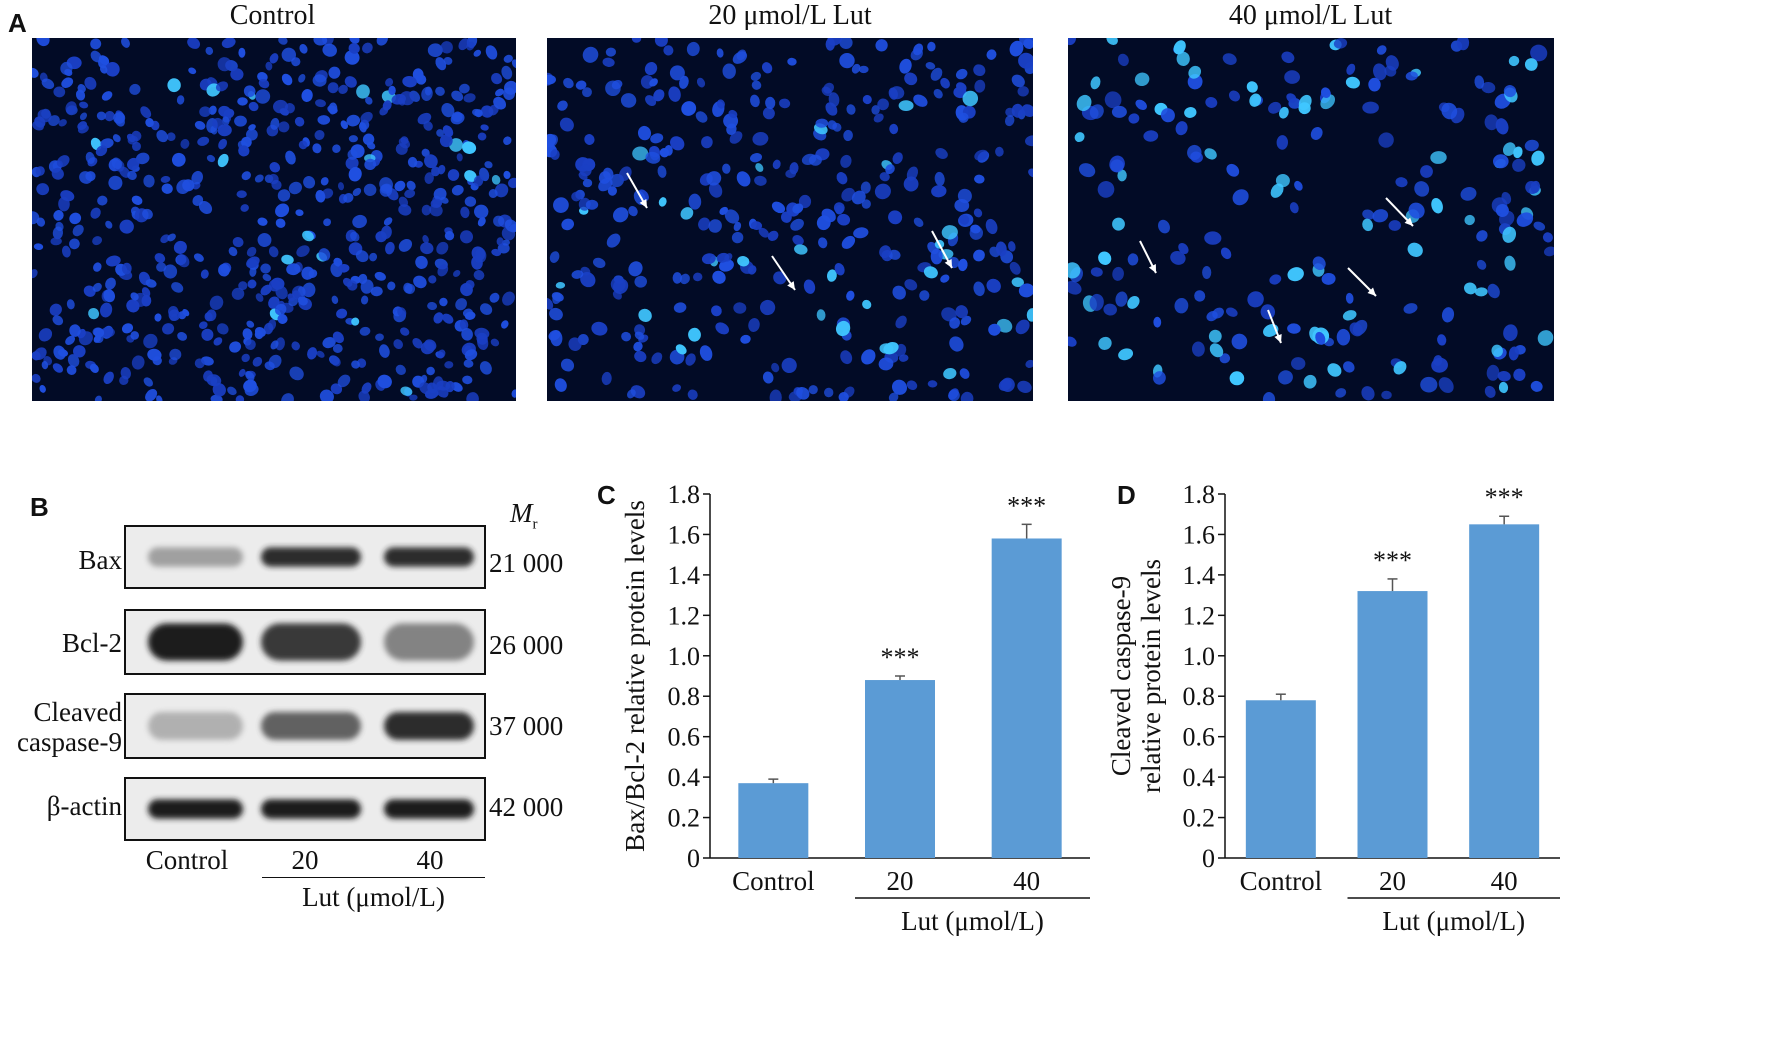 This screenshot has height=1057, width=1775. What do you see at coordinates (1311, 219) in the screenshot?
I see `nuclei-group` at bounding box center [1311, 219].